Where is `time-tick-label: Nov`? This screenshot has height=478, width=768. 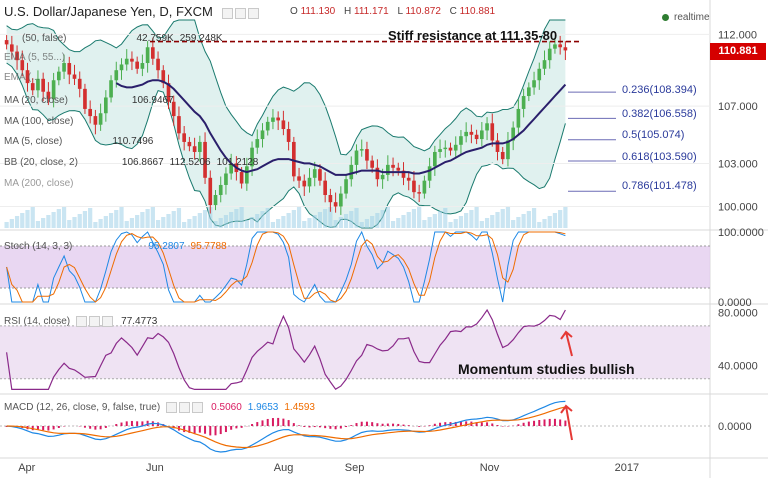
time-tick-label: Nov is located at coordinates (490, 468).